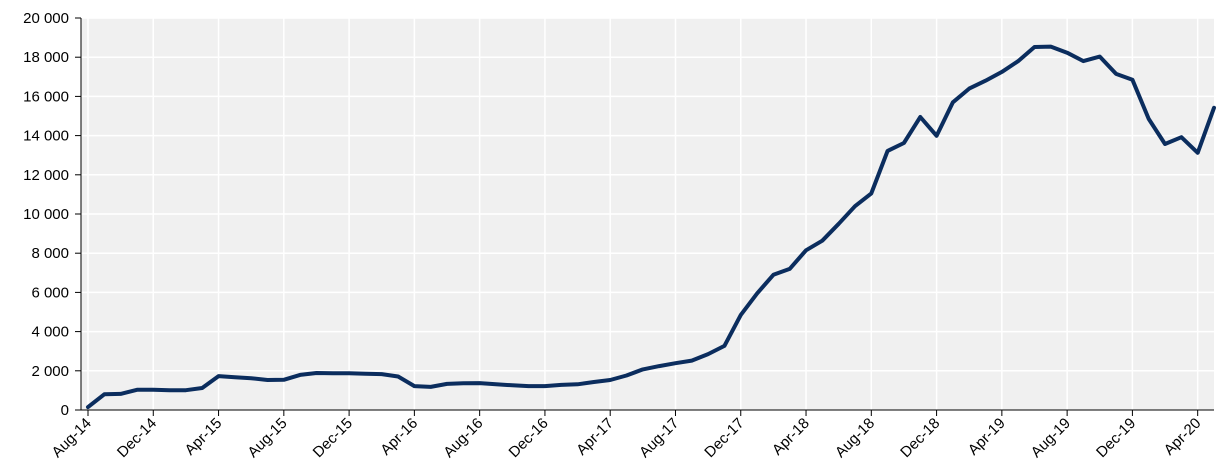  I want to click on x-tick-label: Aug-14, so click(72, 438).